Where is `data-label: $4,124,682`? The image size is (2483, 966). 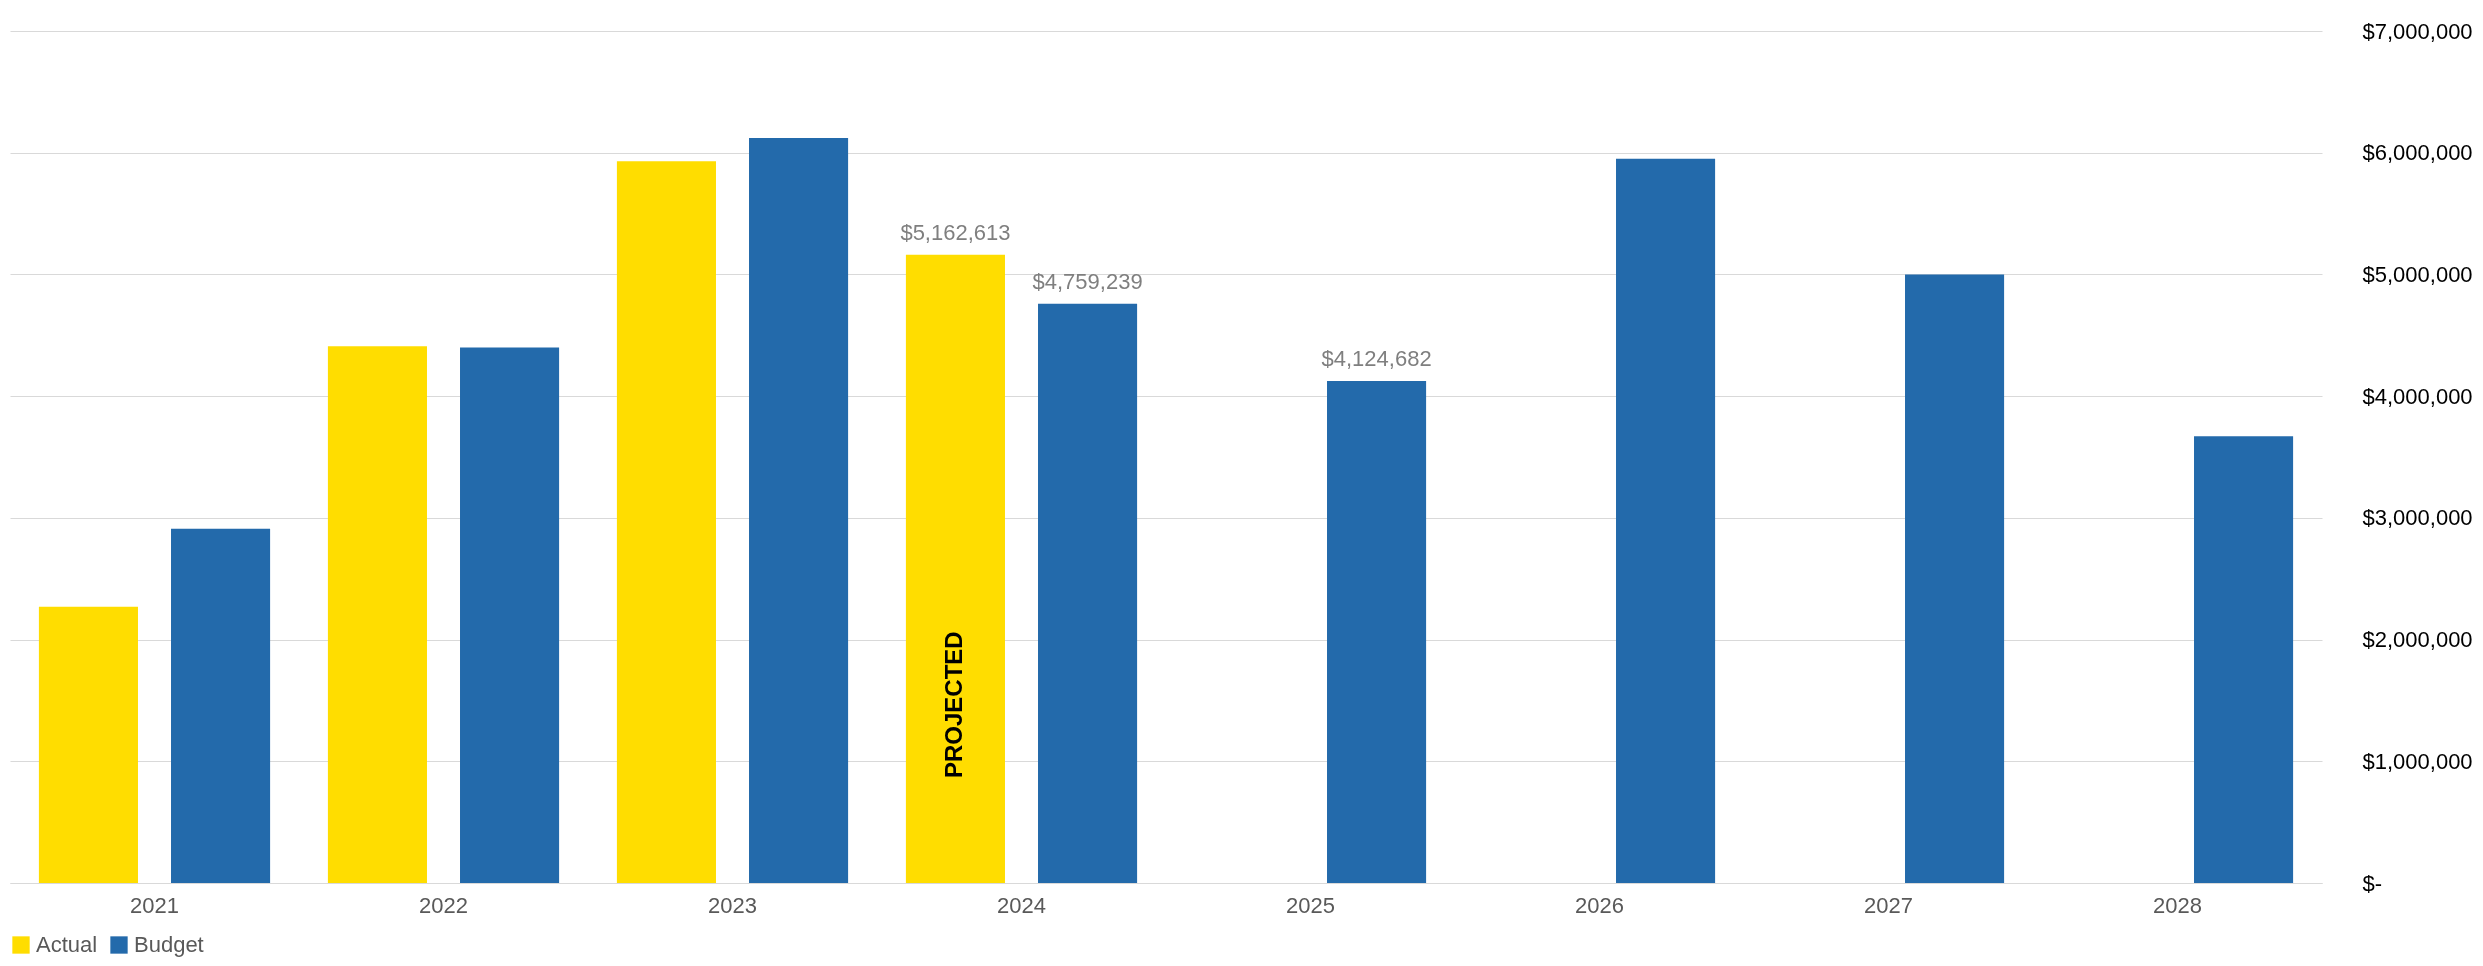
data-label: $4,124,682 is located at coordinates (1376, 358).